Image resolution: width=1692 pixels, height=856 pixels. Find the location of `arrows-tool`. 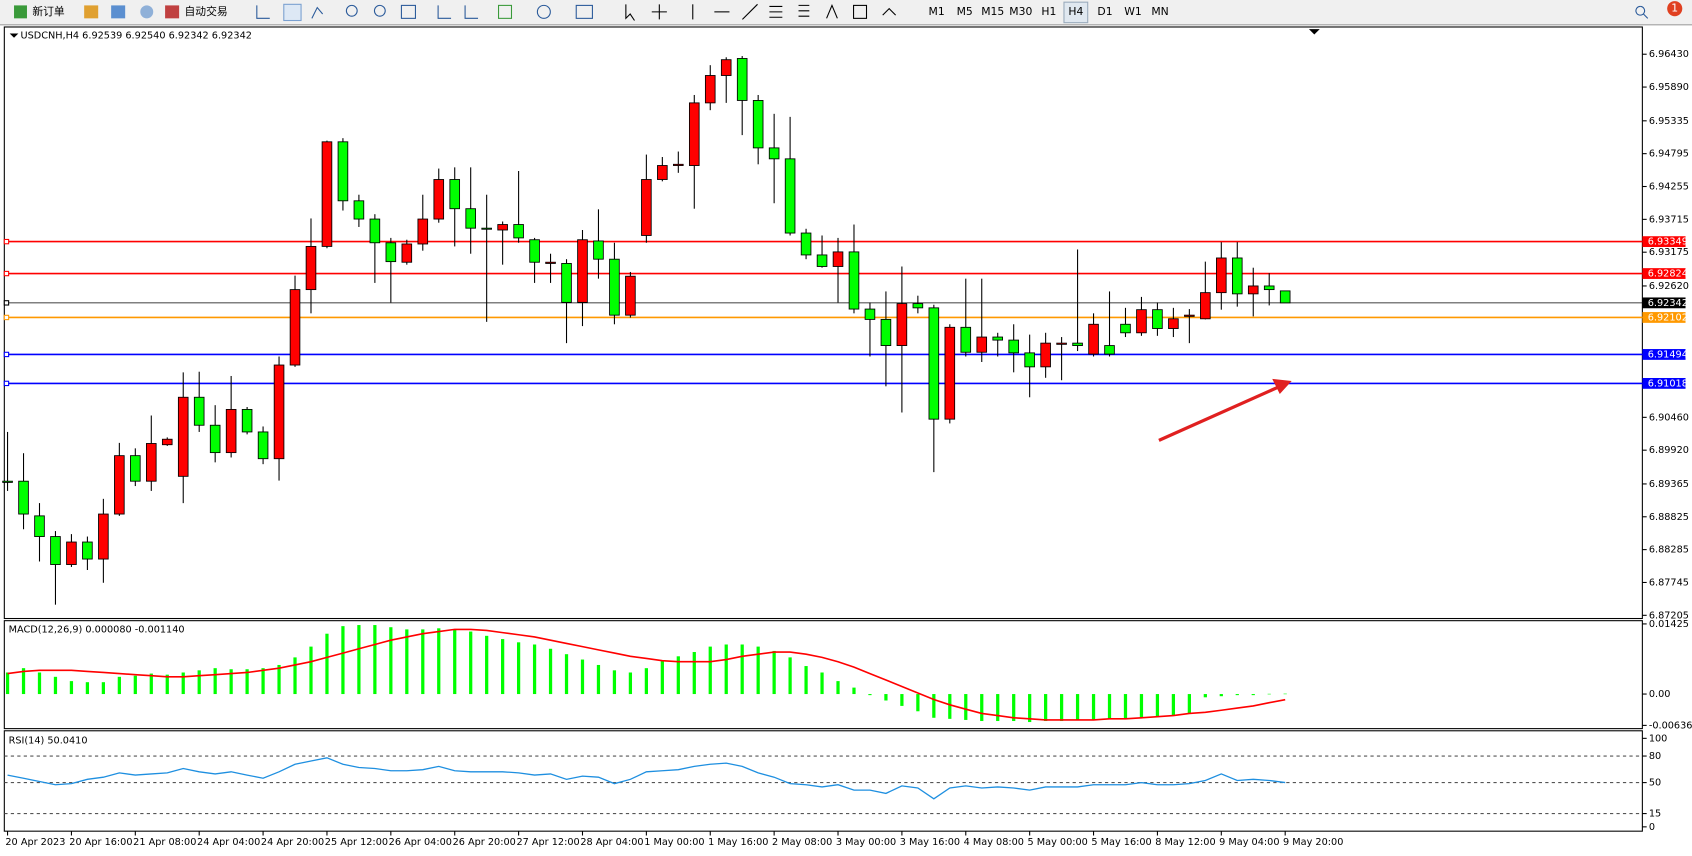

arrows-tool is located at coordinates (889, 11).